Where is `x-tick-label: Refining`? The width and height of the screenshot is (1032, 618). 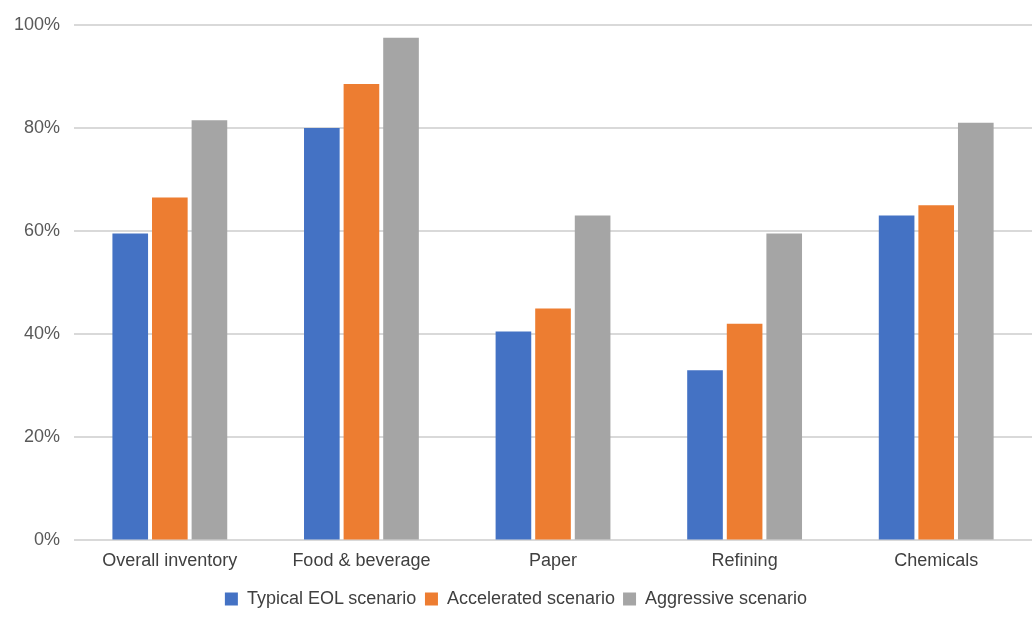
x-tick-label: Refining is located at coordinates (744, 560).